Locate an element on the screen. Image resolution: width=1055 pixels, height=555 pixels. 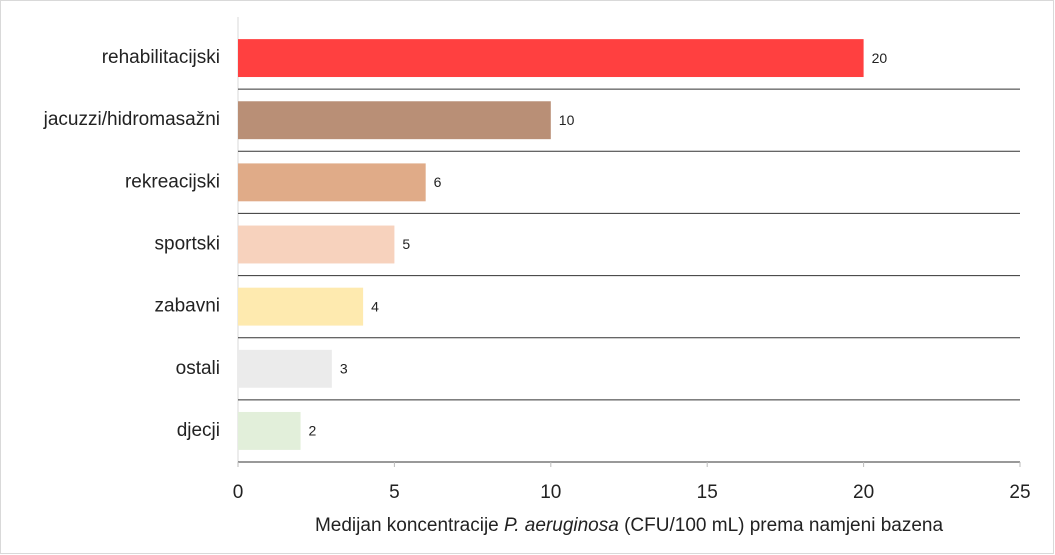
y-tick-label: sportski is located at coordinates (187, 244).